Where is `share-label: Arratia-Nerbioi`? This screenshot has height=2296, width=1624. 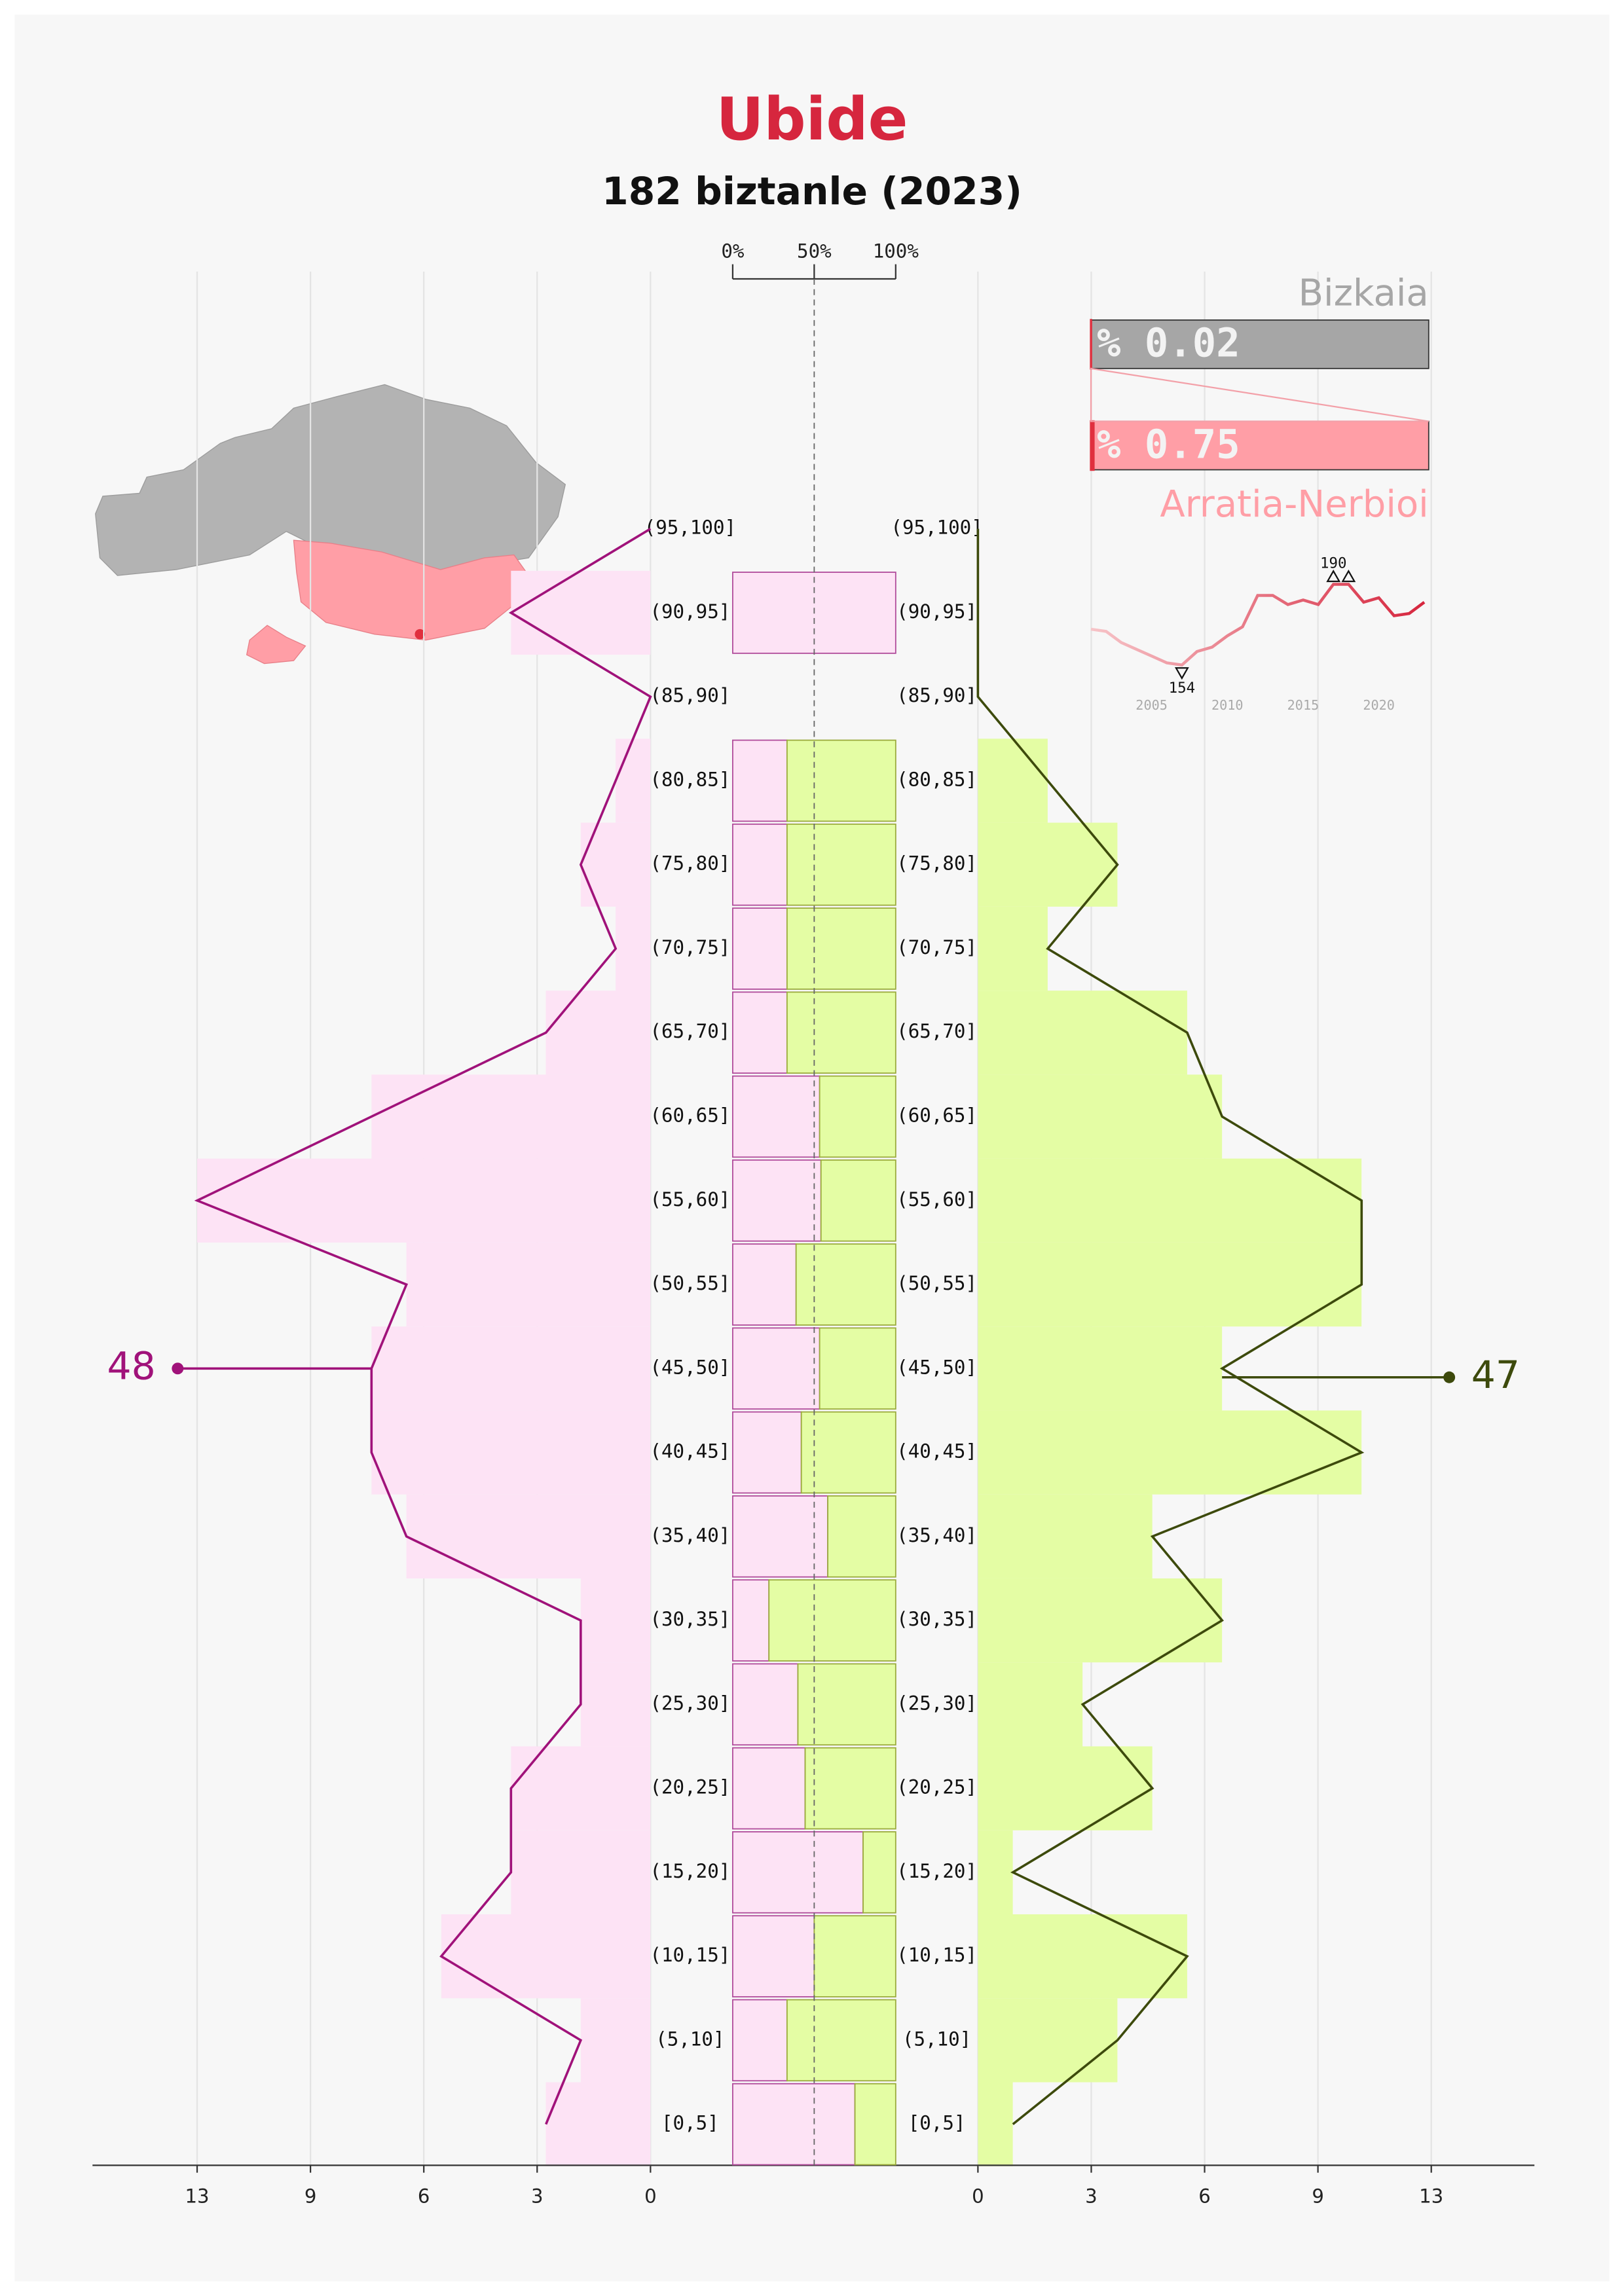
share-label: Arratia-Nerbioi is located at coordinates (1294, 504).